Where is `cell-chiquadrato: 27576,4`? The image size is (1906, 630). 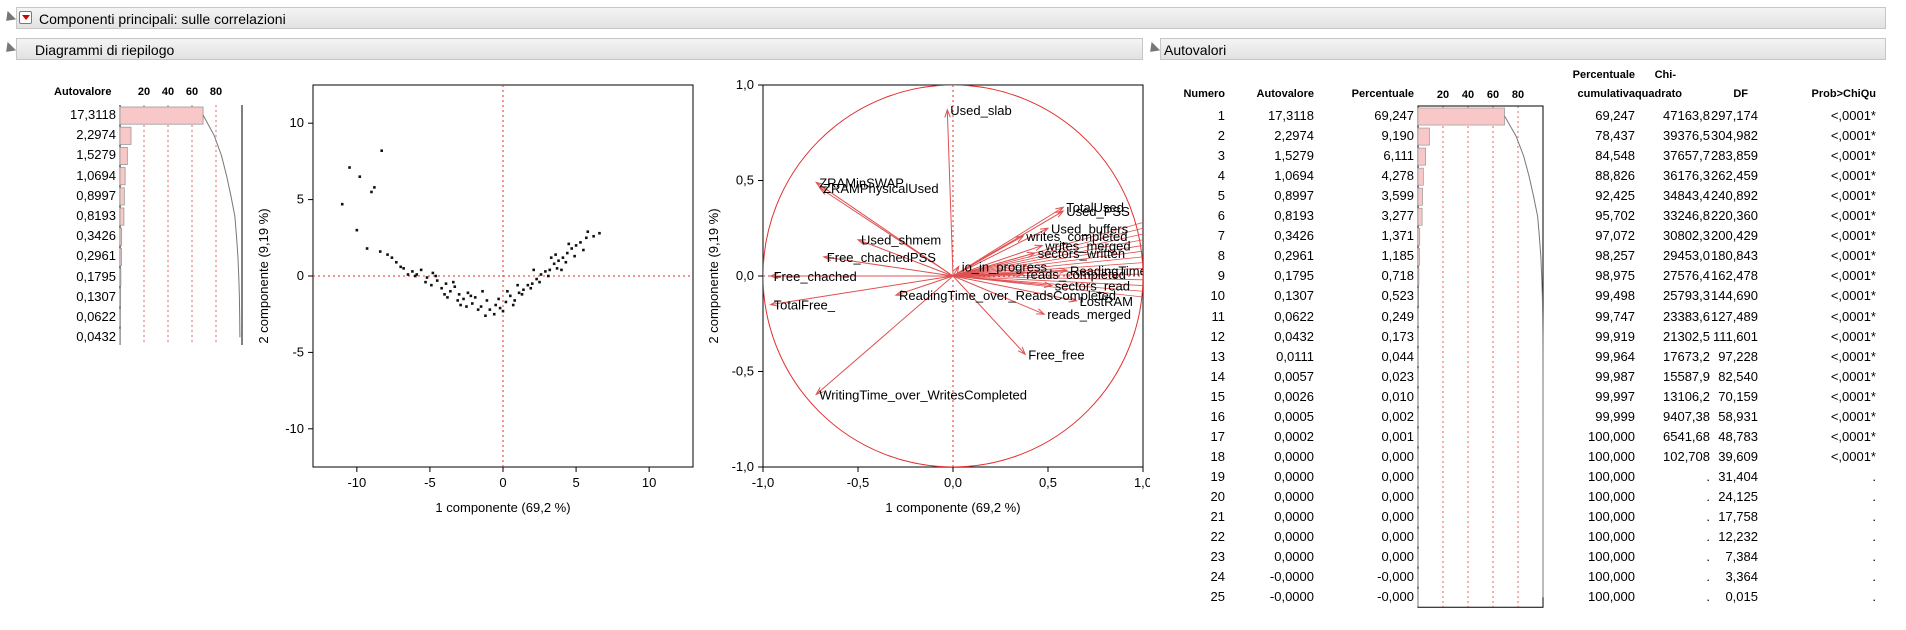 cell-chiquadrato: 27576,4 is located at coordinates (1686, 276).